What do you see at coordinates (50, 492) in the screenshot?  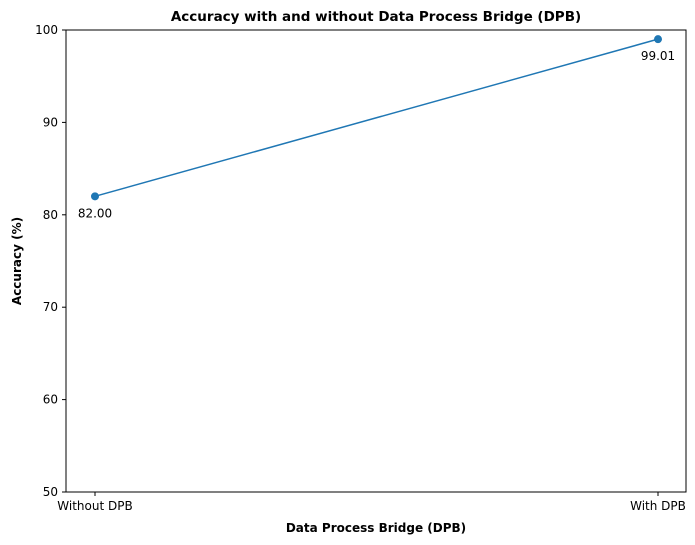 I see `y-tick-label: 50` at bounding box center [50, 492].